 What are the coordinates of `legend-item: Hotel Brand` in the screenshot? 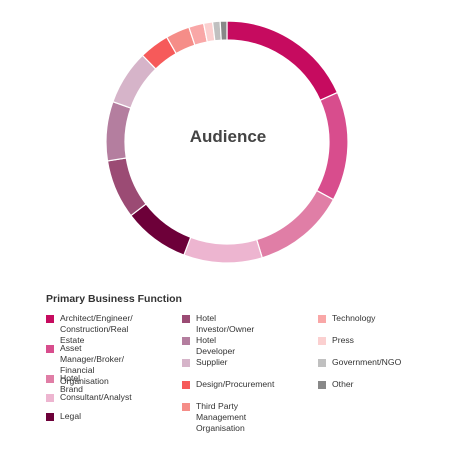 It's located at (64, 384).